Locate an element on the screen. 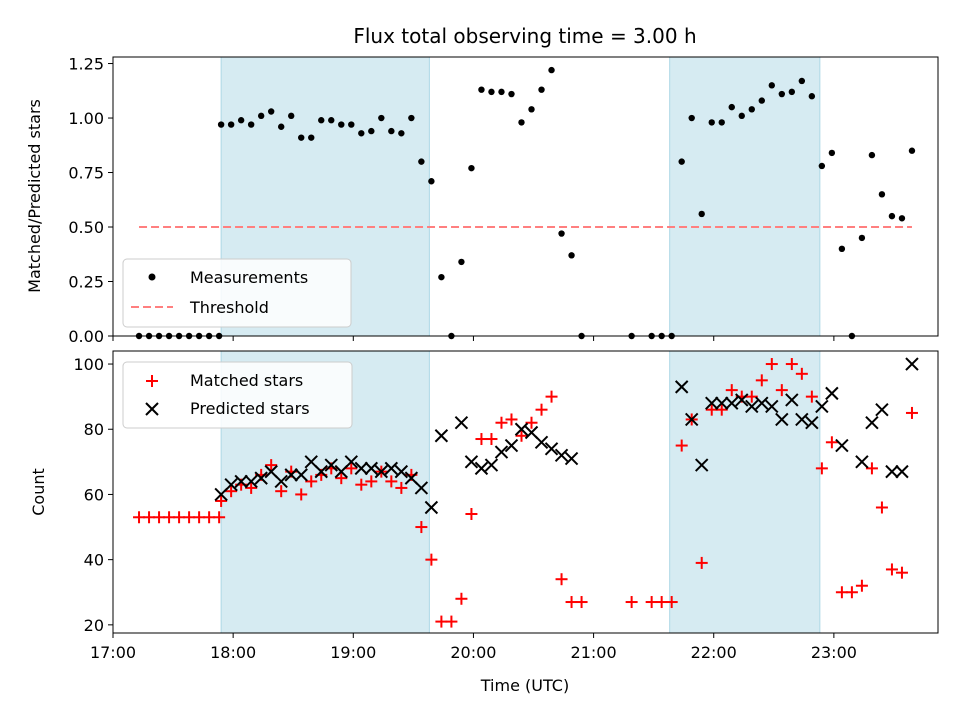  top-legend: Measurements Threshold is located at coordinates (237, 293).